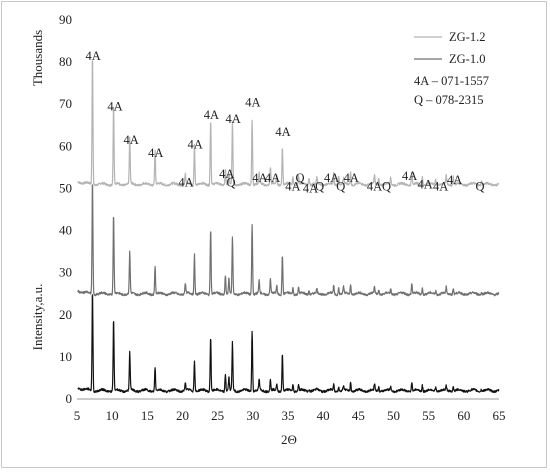 This screenshot has width=550, height=474. What do you see at coordinates (217, 415) in the screenshot?
I see `x-tick-label: 25` at bounding box center [217, 415].